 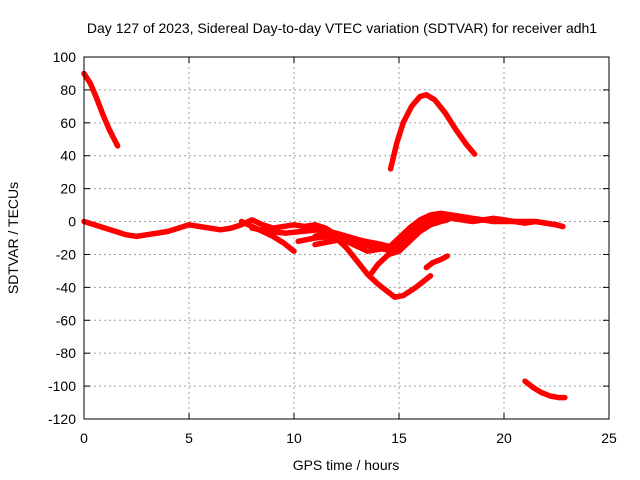 What do you see at coordinates (62, 386) in the screenshot?
I see `y-tick-label: -100` at bounding box center [62, 386].